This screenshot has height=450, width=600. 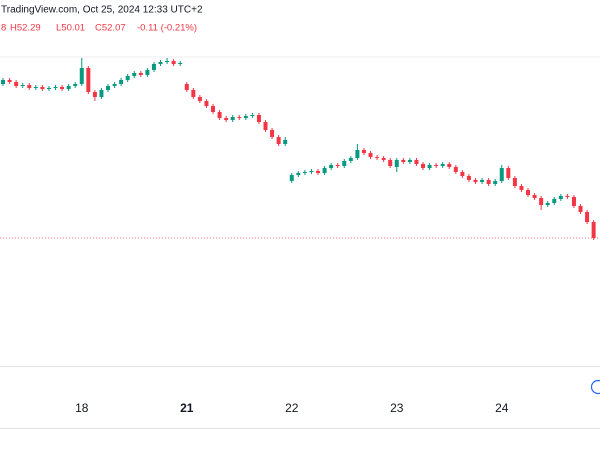 What do you see at coordinates (70, 28) in the screenshot?
I see `legend-item: L50.01` at bounding box center [70, 28].